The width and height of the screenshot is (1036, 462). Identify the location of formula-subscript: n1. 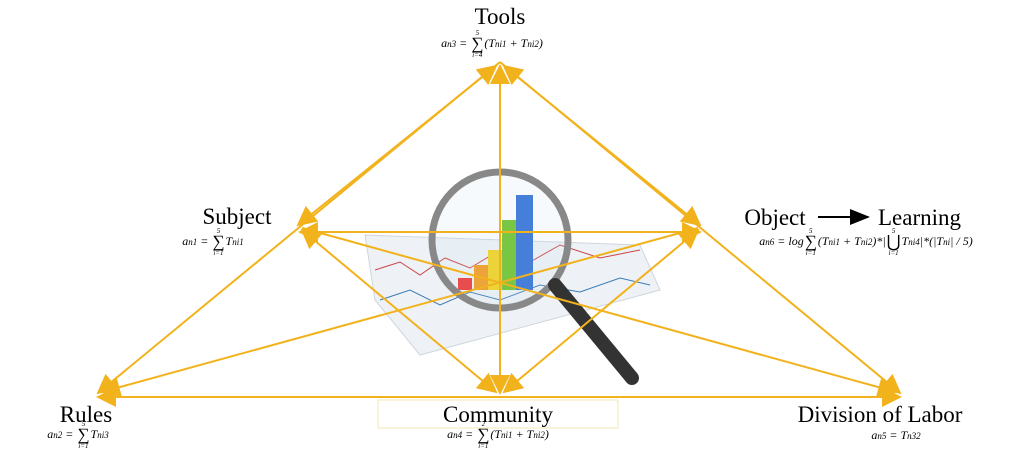
(193, 241).